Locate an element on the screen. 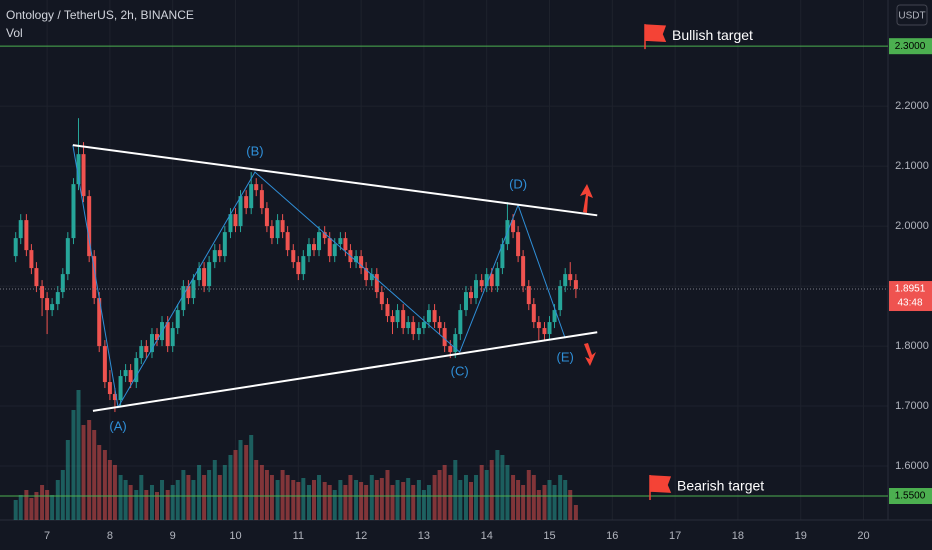  flag-icon is located at coordinates (660, 488).